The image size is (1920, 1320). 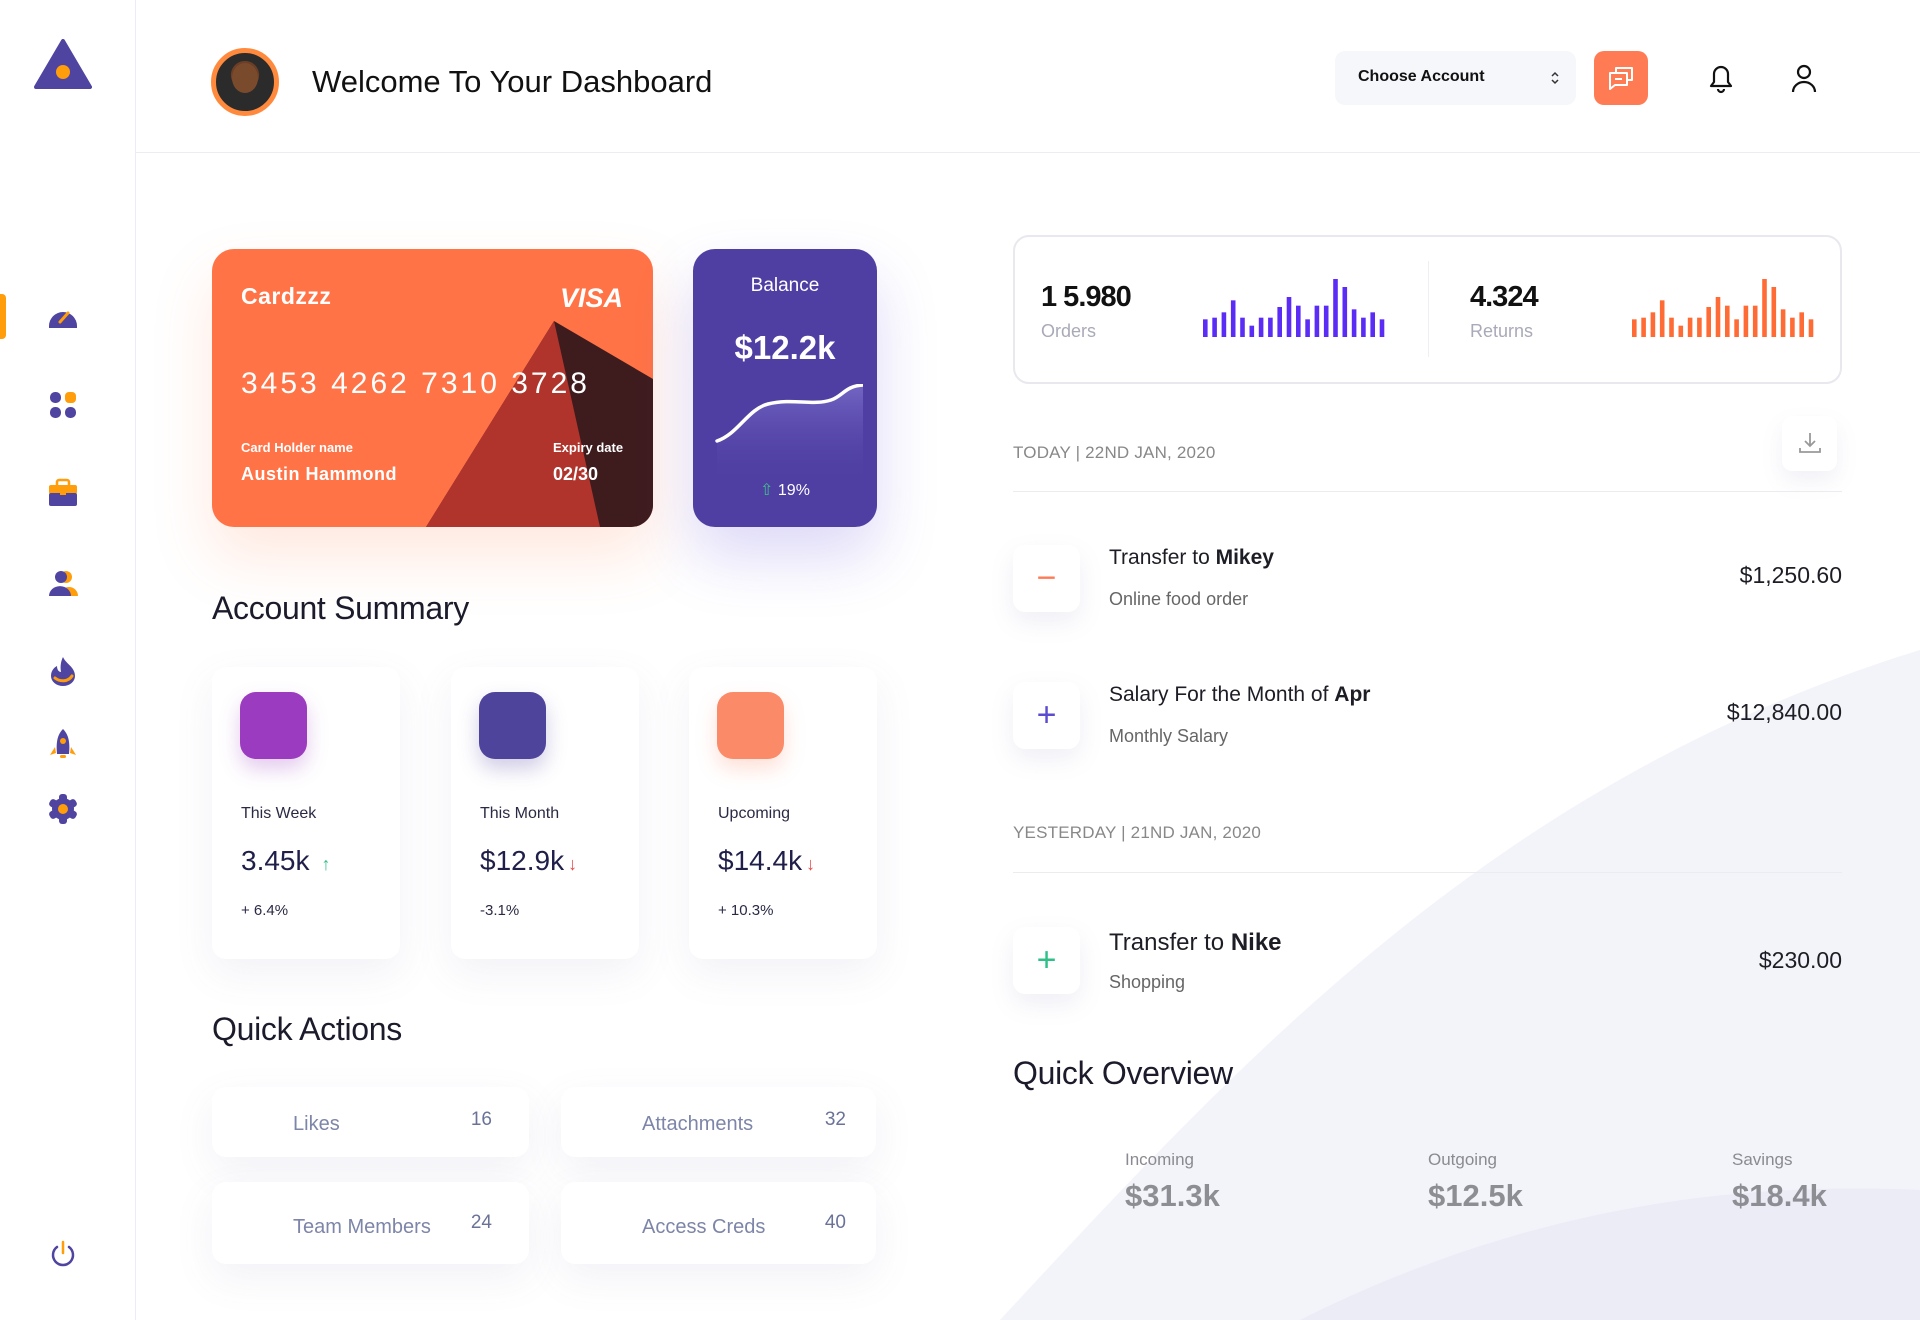 I want to click on transaction-title-prefix: Salary For the Month of, so click(x=1222, y=694).